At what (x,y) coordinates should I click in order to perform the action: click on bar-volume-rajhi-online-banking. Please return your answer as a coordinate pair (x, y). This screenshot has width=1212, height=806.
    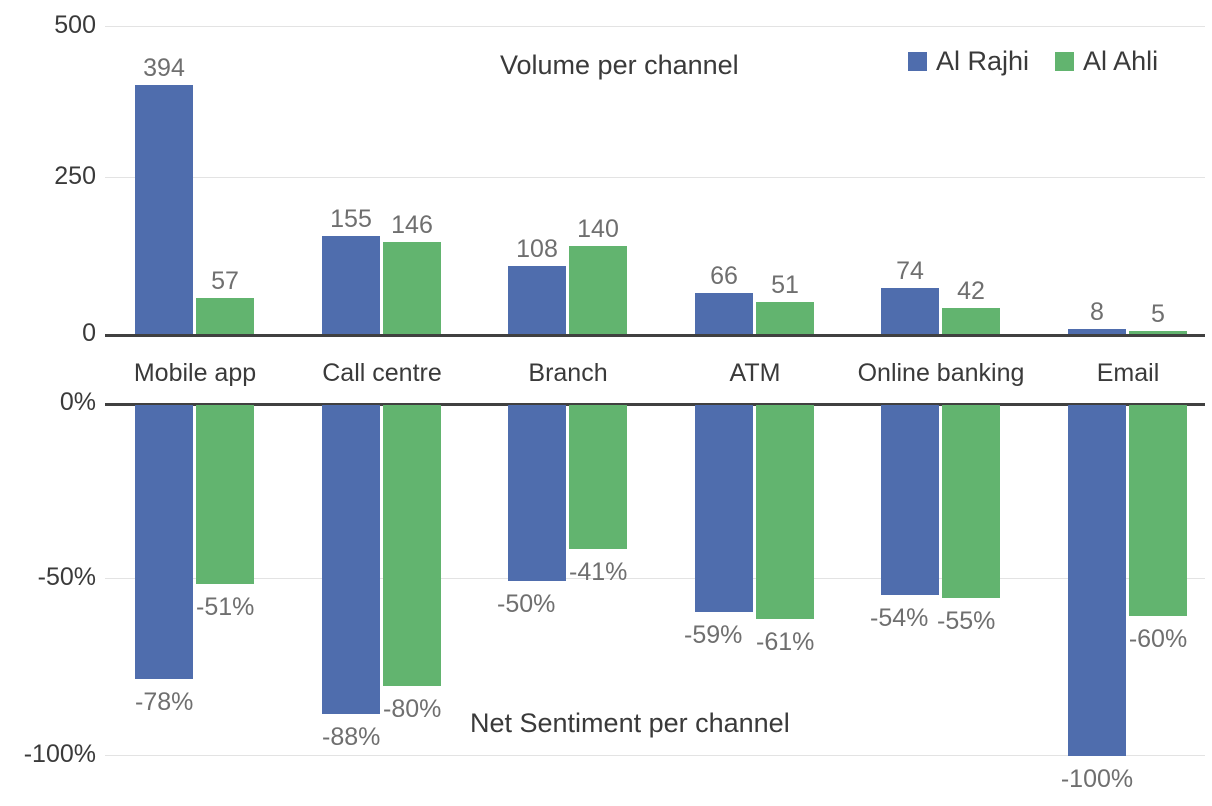
    Looking at the image, I should click on (910, 311).